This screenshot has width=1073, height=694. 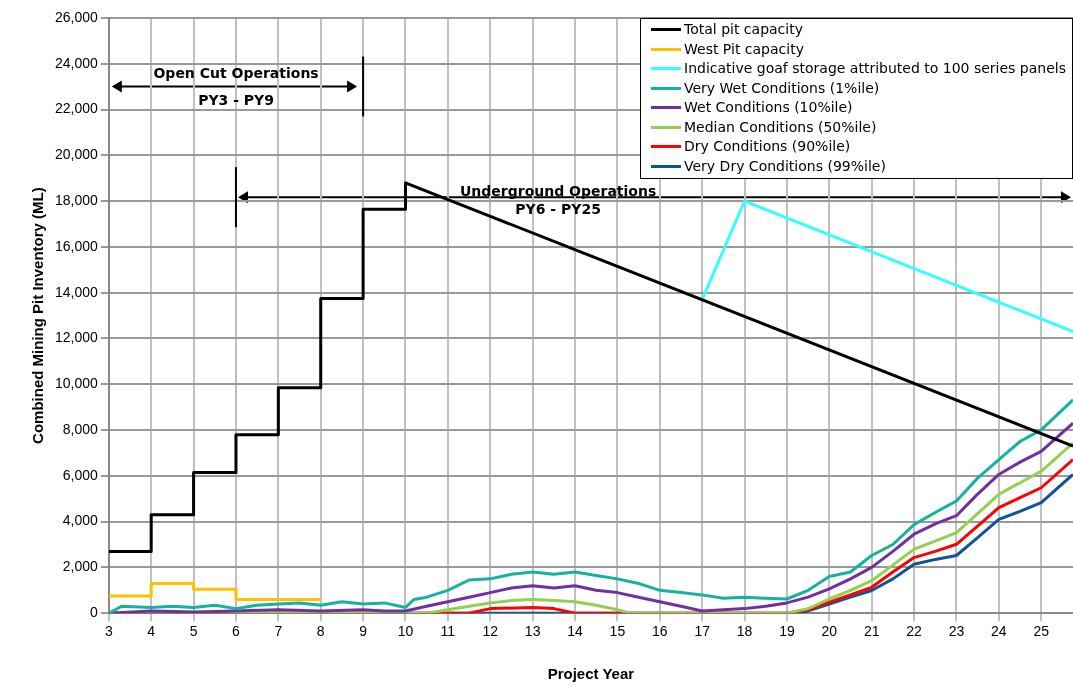 What do you see at coordinates (320, 631) in the screenshot?
I see `x-tick-label: 8` at bounding box center [320, 631].